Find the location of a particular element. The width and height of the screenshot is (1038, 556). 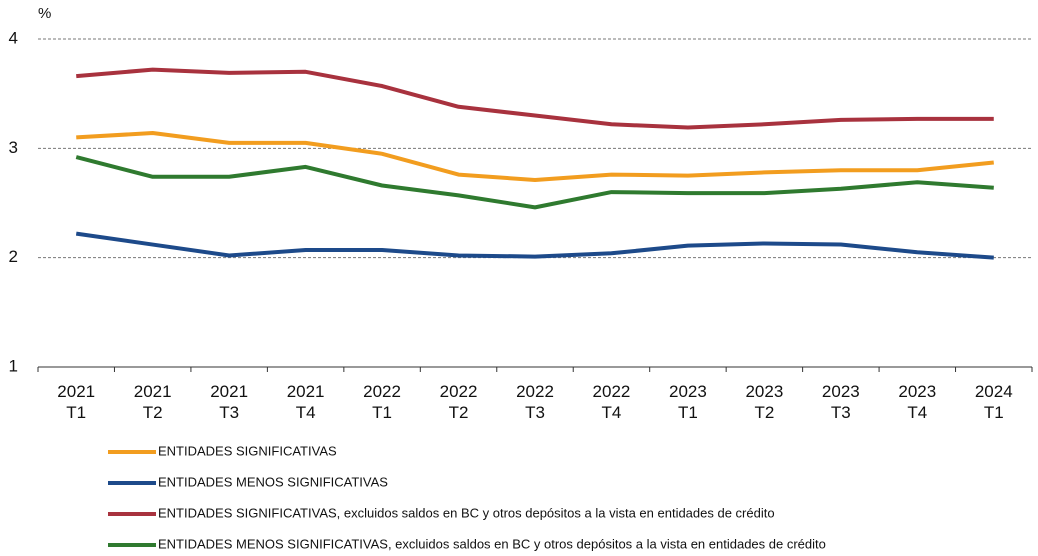

y-tick-label: 1 is located at coordinates (13, 365).